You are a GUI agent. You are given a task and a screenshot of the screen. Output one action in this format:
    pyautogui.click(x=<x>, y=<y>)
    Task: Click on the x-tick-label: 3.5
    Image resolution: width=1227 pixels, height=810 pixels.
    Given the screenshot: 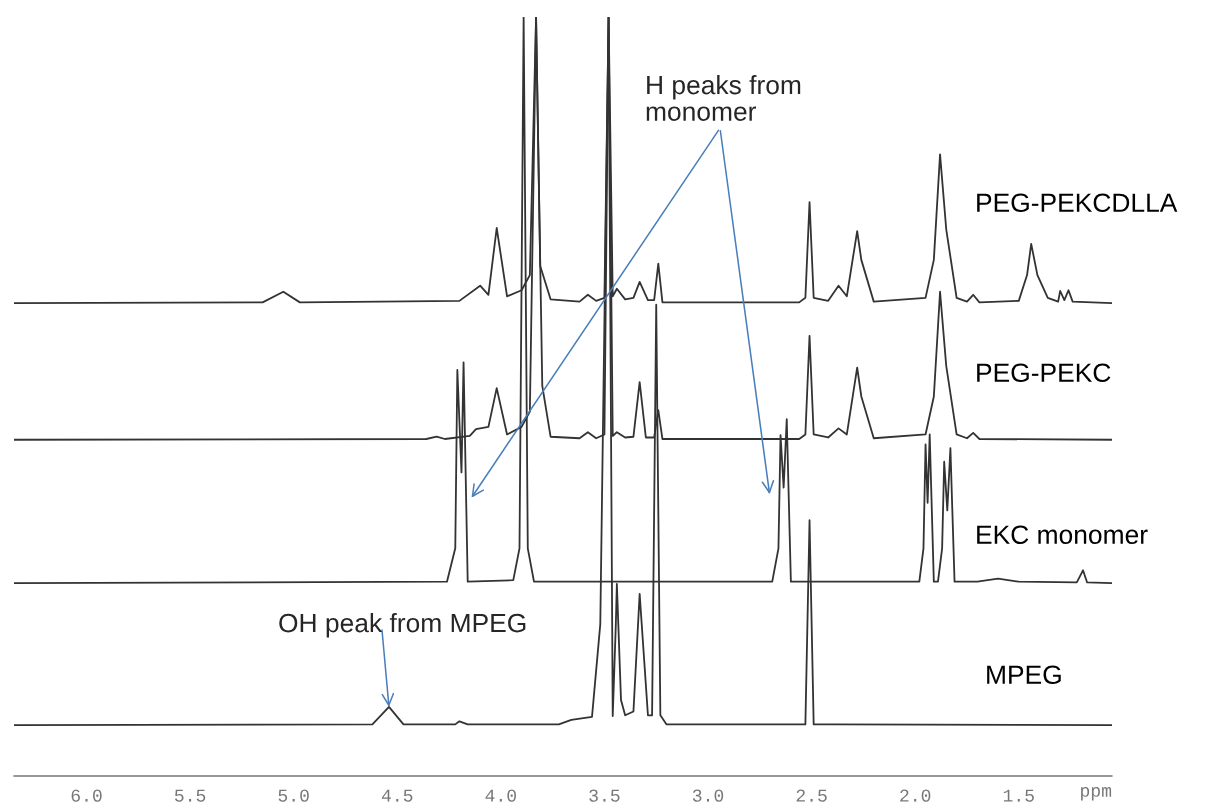 What is the action you would take?
    pyautogui.click(x=604, y=795)
    